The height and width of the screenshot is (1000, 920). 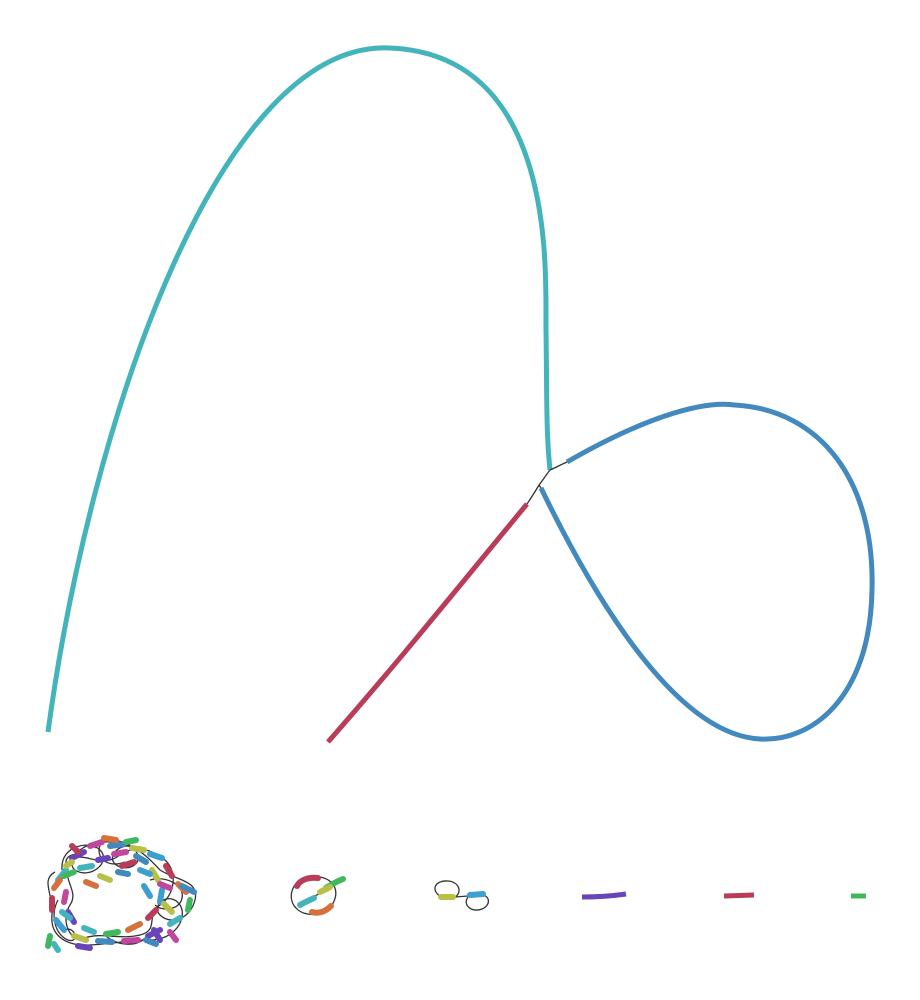 What do you see at coordinates (739, 895) in the screenshot?
I see `segment-single-crimson` at bounding box center [739, 895].